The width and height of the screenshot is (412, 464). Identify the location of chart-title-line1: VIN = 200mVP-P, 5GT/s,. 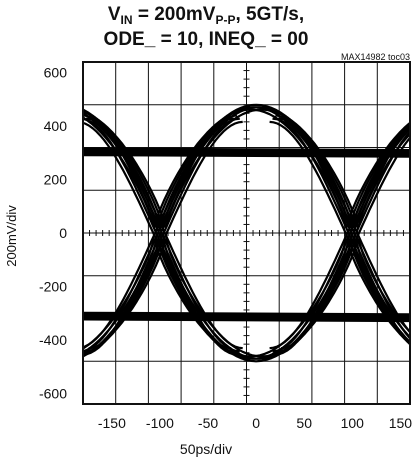
(206, 15).